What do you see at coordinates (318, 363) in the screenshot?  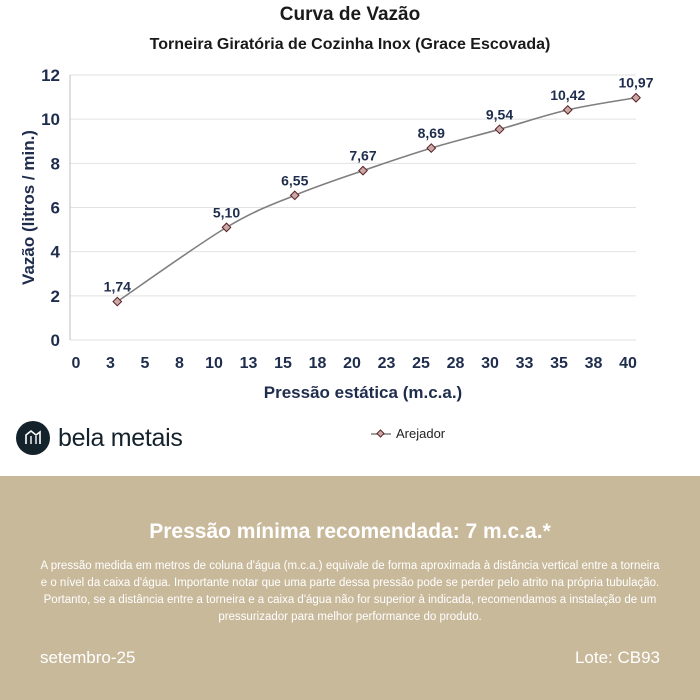 I see `x-tick-label: 18` at bounding box center [318, 363].